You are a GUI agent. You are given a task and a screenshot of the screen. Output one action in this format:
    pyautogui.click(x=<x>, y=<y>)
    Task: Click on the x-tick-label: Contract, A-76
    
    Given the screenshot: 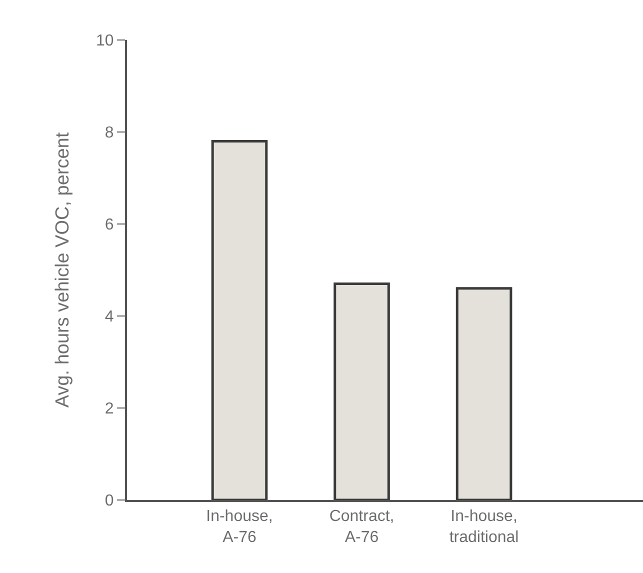 What is the action you would take?
    pyautogui.click(x=361, y=527)
    